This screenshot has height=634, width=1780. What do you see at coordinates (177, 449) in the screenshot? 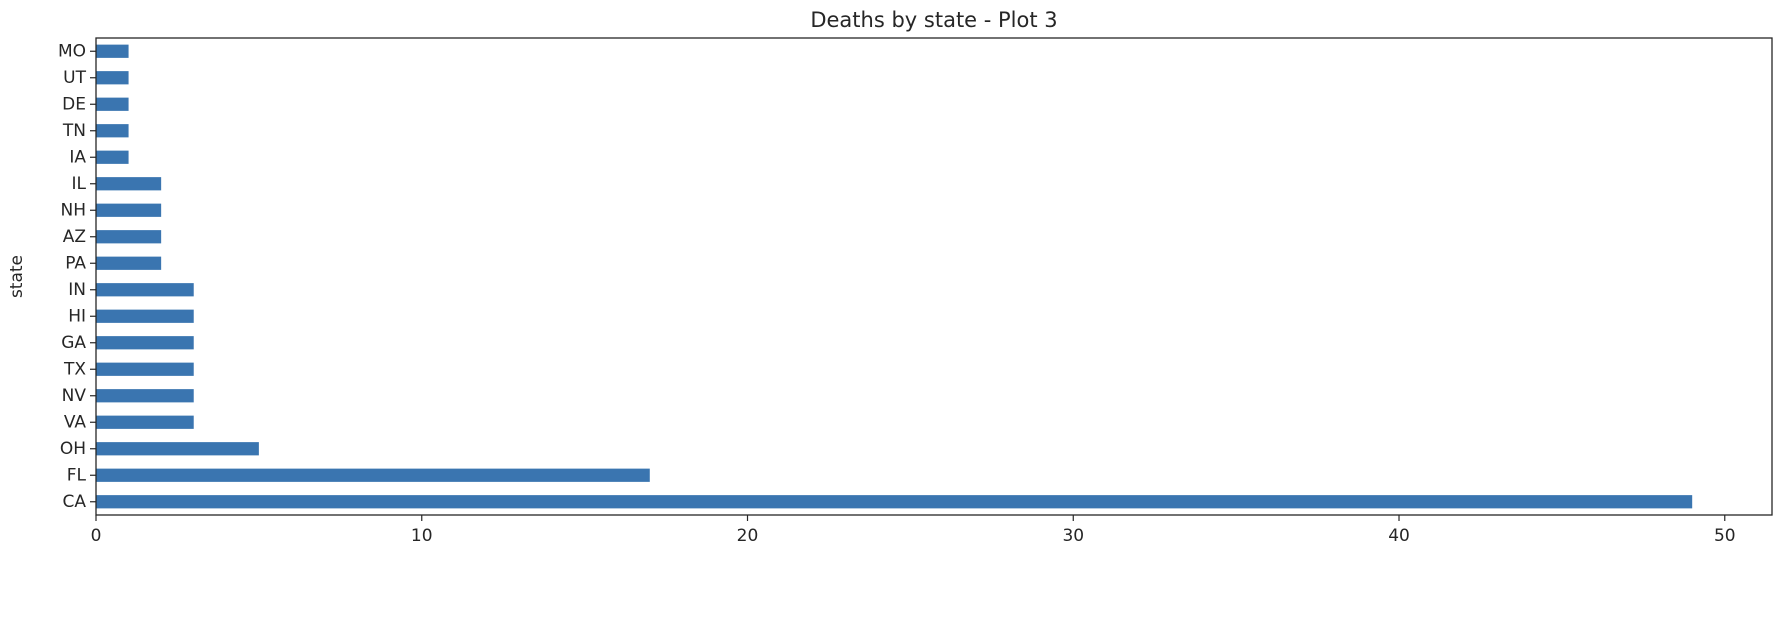
I see `bar-oh` at bounding box center [177, 449].